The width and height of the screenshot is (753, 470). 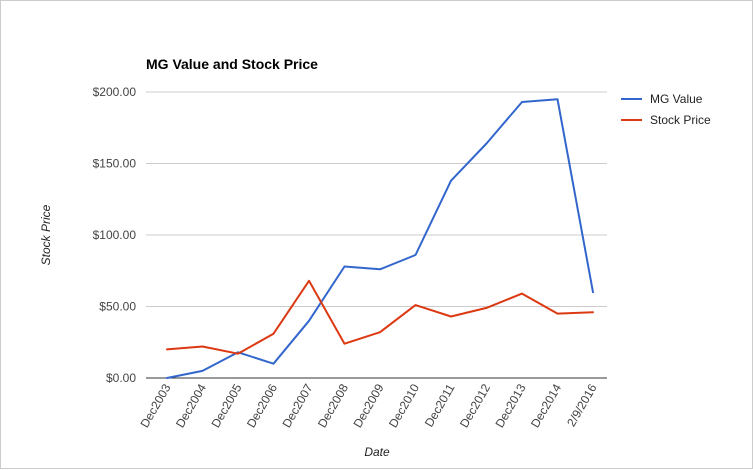 What do you see at coordinates (510, 405) in the screenshot?
I see `x-tick-label: Dec2013` at bounding box center [510, 405].